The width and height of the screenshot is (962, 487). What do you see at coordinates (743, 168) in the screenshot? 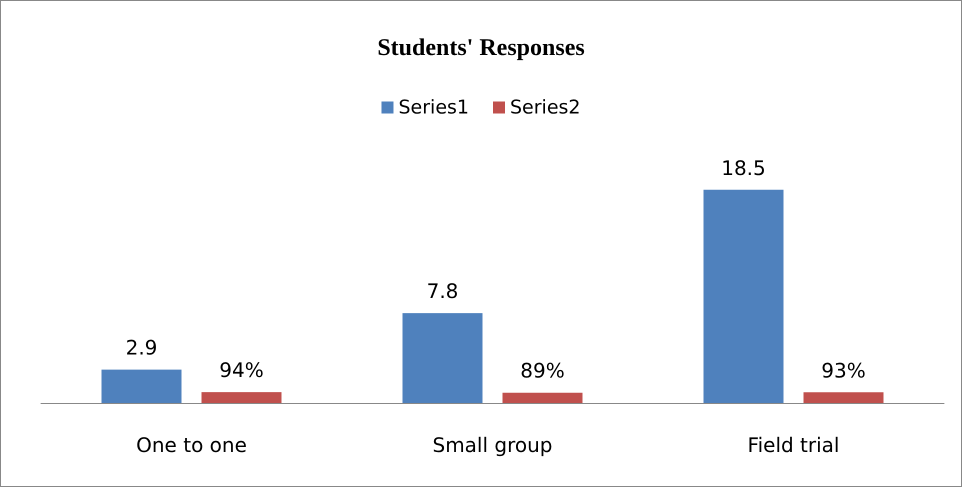
I see `data-label: 18.5` at bounding box center [743, 168].